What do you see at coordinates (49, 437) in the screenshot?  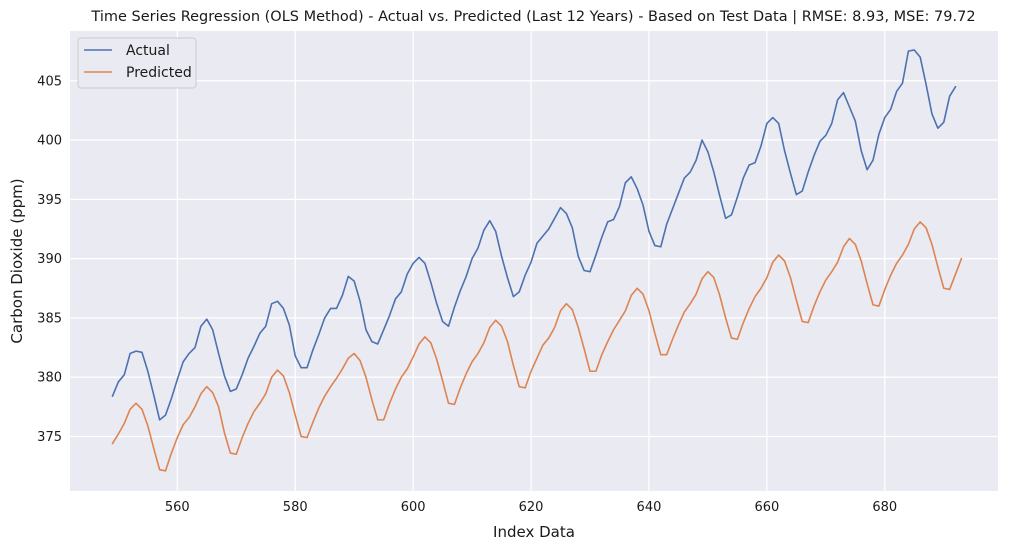 I see `y-tick-label: 375` at bounding box center [49, 437].